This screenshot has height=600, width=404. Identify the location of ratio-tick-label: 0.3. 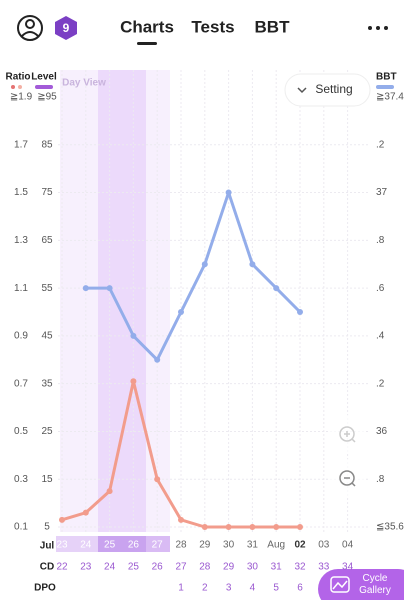
(21, 479).